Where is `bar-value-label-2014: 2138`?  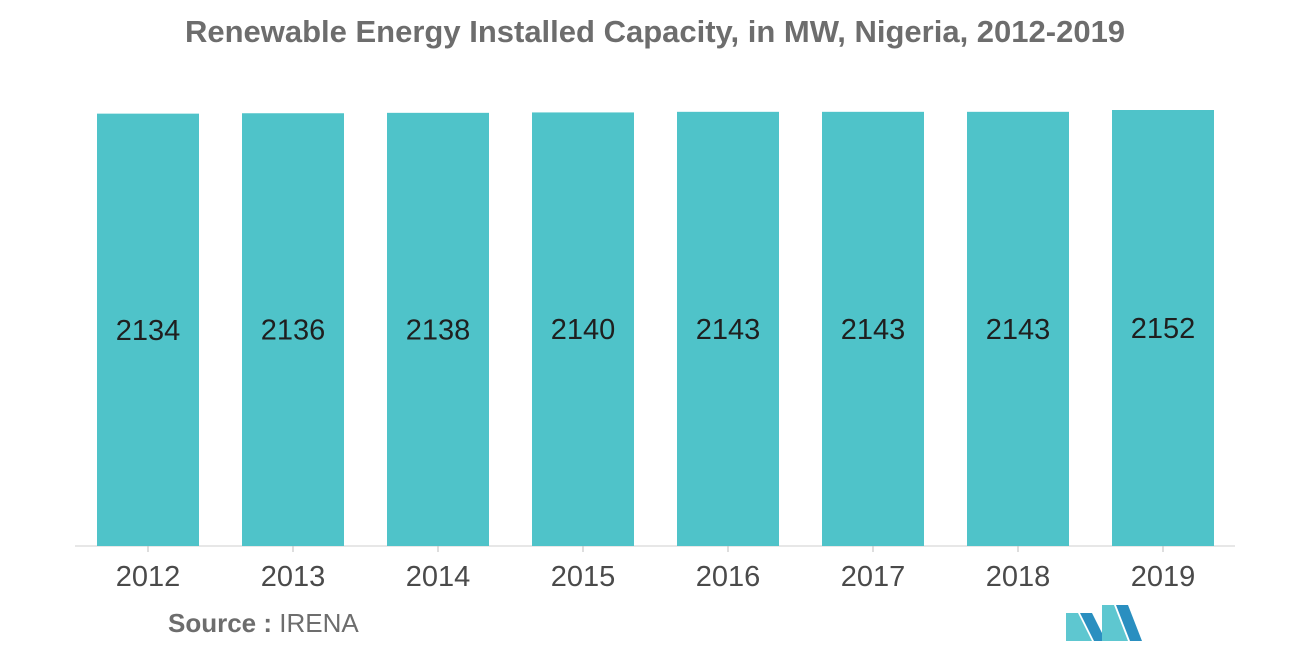
bar-value-label-2014: 2138 is located at coordinates (438, 330).